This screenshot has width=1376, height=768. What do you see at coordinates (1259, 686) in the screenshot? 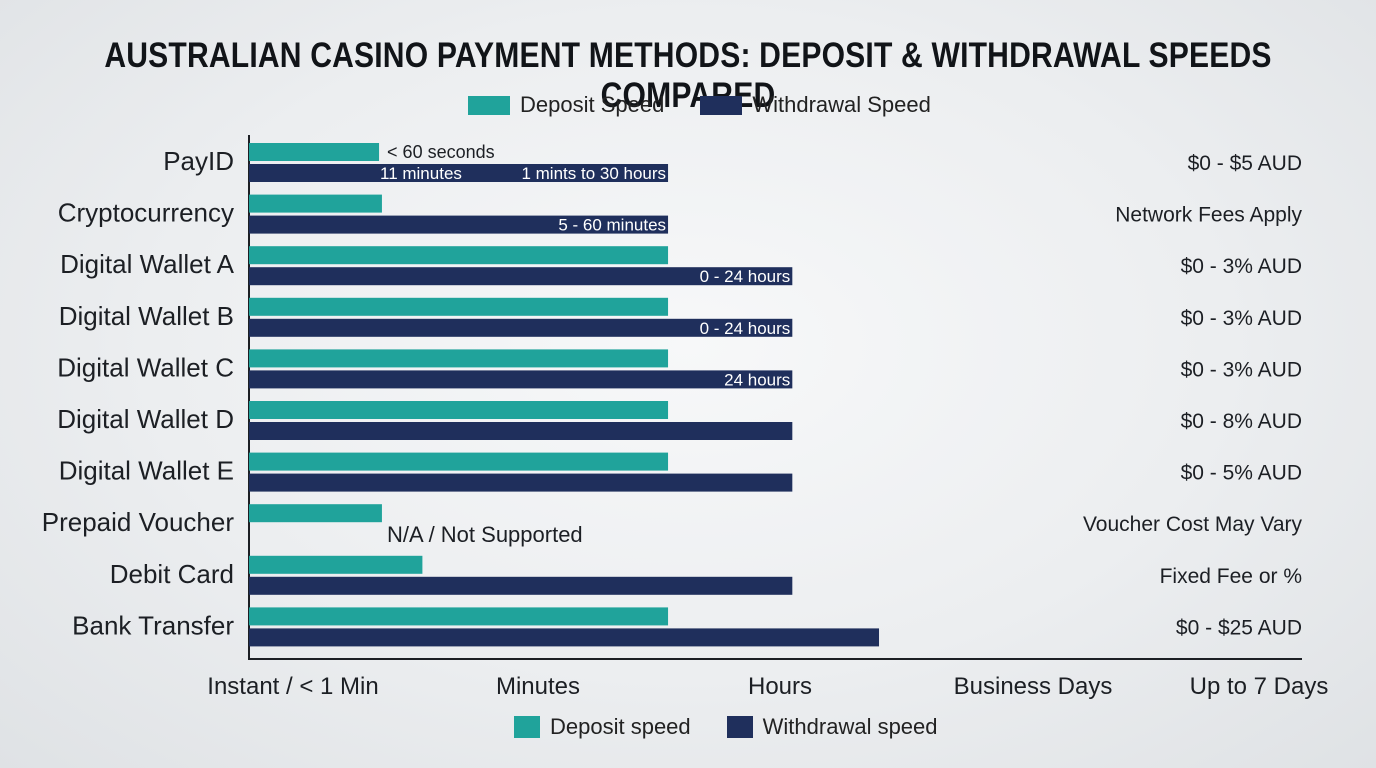
I see `x-tick-label: Up to 7 Days` at bounding box center [1259, 686].